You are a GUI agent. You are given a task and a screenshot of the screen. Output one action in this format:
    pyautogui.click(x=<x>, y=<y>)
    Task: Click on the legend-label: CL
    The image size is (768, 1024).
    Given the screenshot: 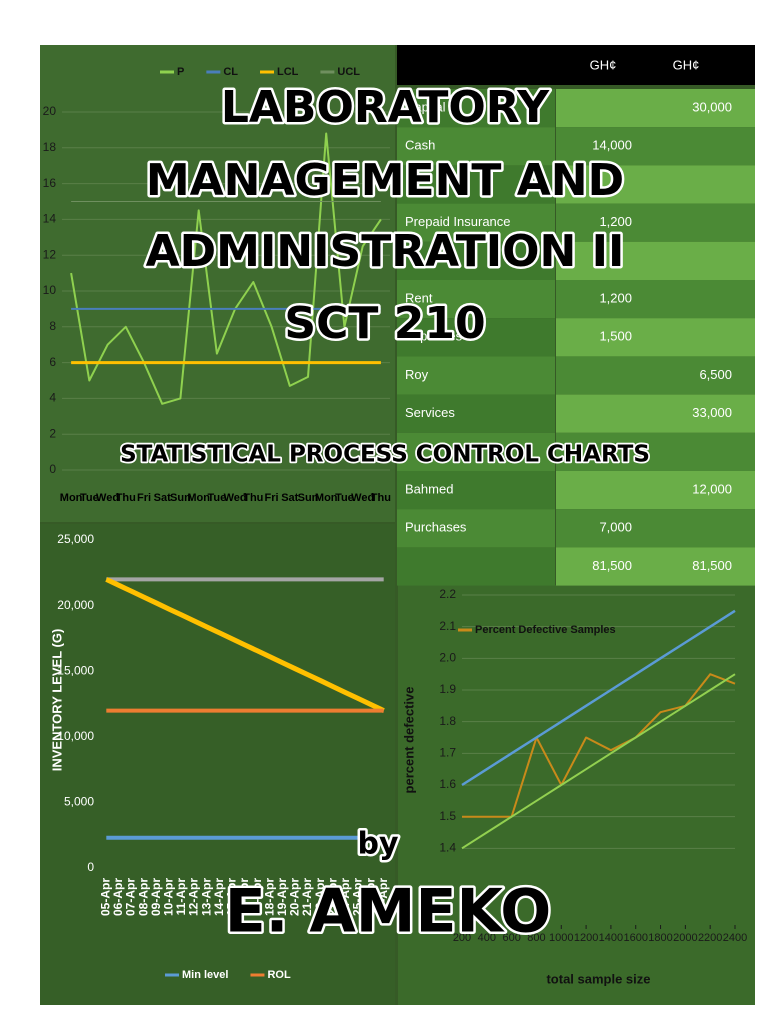 What is the action you would take?
    pyautogui.click(x=230, y=72)
    